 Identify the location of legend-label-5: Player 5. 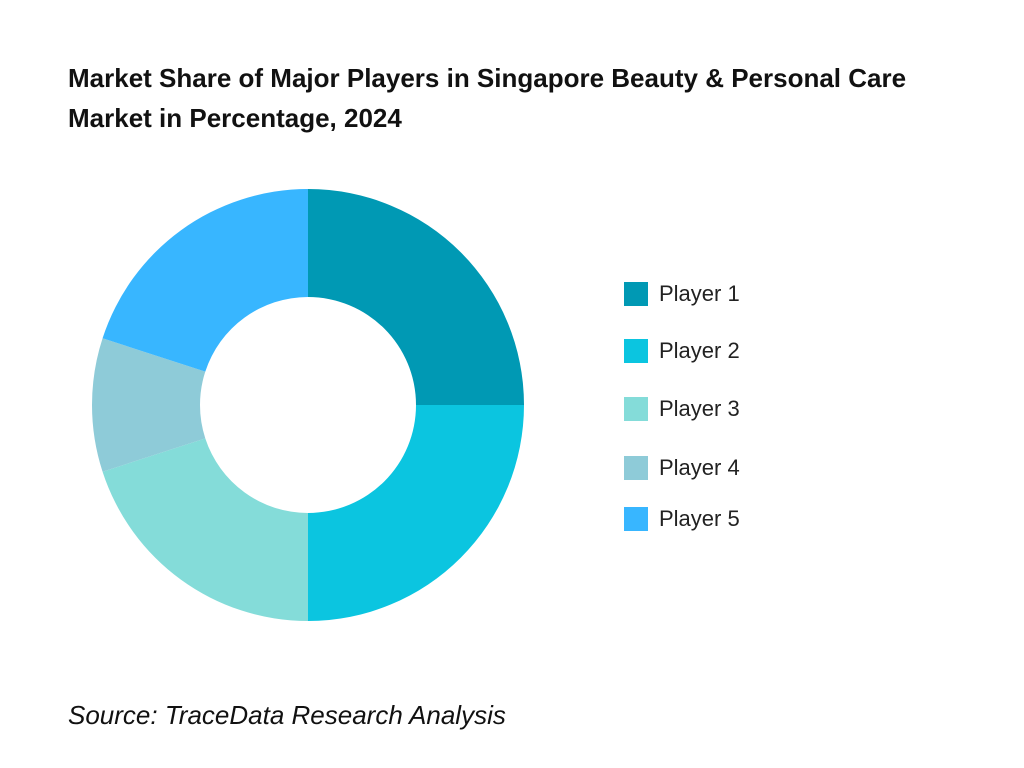
(699, 518).